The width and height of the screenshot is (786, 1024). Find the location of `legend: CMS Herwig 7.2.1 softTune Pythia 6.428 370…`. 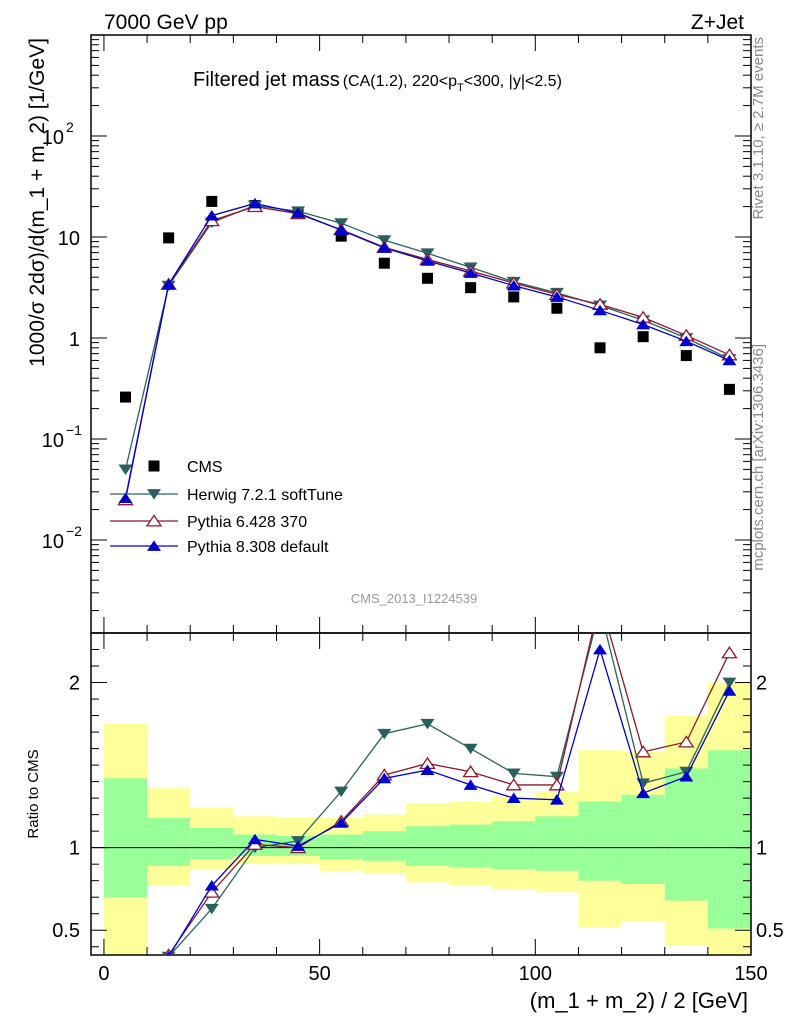

legend: CMS Herwig 7.2.1 softTune Pythia 6.428 370… is located at coordinates (226, 507).